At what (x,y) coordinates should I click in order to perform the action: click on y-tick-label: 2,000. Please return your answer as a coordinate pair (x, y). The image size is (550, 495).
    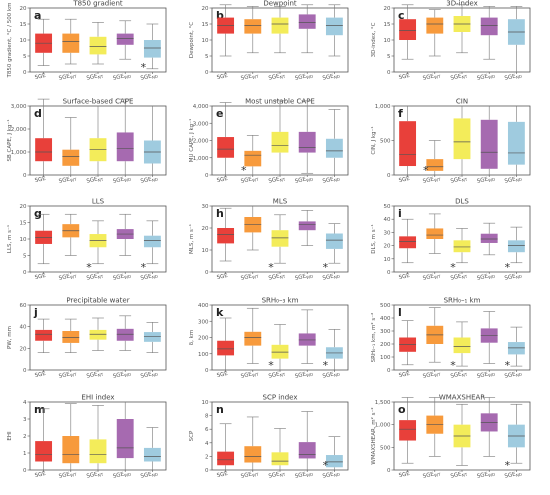
    Looking at the image, I should click on (19, 130).